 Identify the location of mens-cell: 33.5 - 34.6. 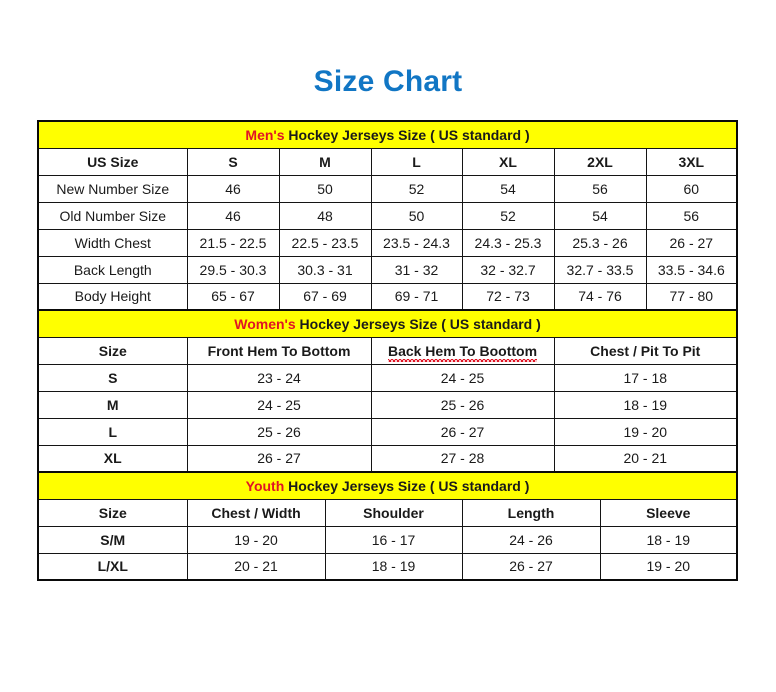
(691, 269).